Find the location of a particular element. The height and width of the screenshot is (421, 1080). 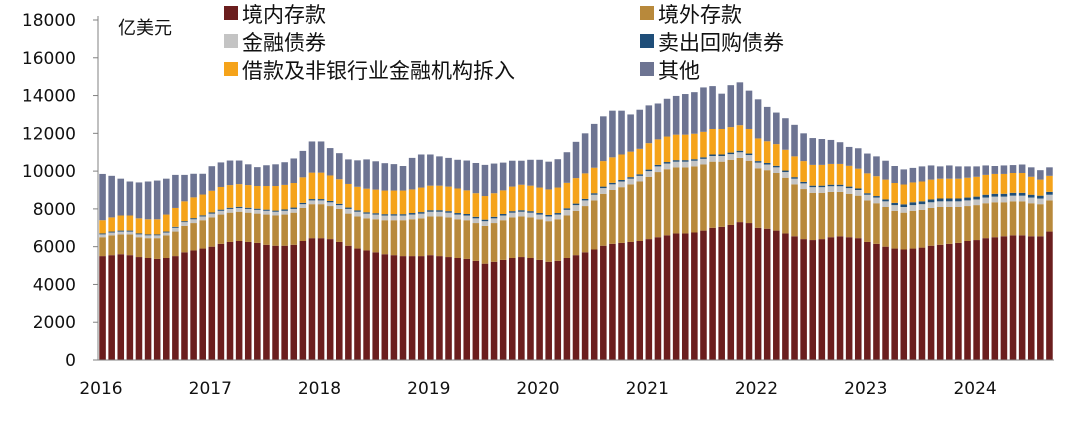

legend-label-5: 其他 is located at coordinates (679, 71).